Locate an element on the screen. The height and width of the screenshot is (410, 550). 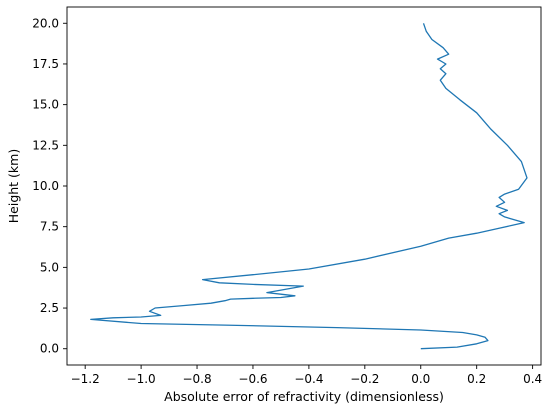
y-tick-label: 17.5 is located at coordinates (45, 64).